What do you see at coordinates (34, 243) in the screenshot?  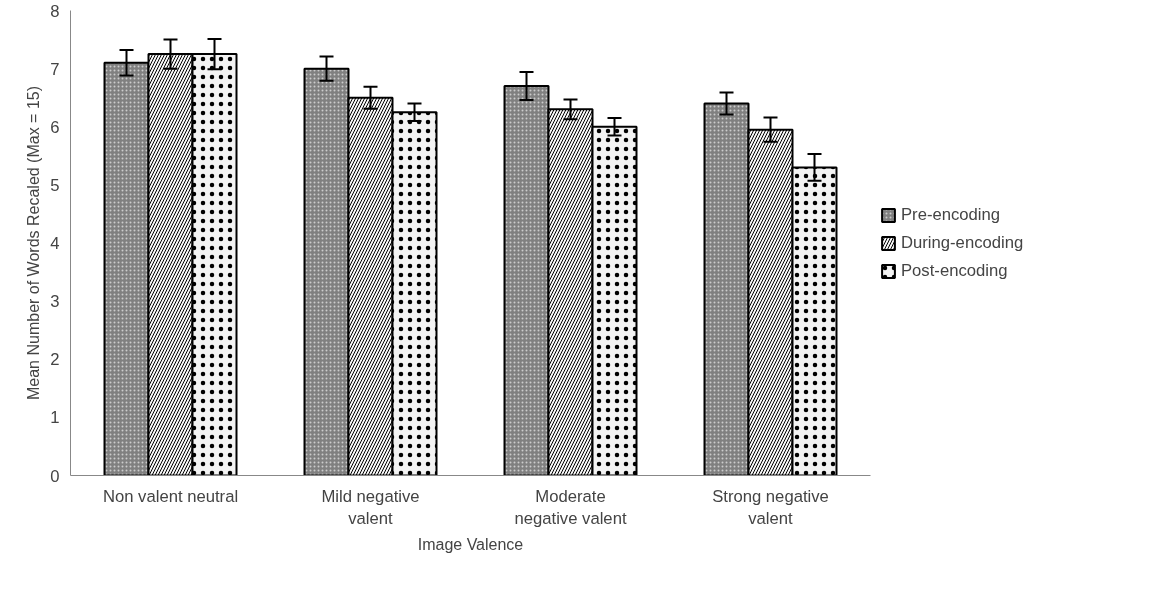 I see `y-axis-title: Mean Number of Words Recaled (Max = 15)` at bounding box center [34, 243].